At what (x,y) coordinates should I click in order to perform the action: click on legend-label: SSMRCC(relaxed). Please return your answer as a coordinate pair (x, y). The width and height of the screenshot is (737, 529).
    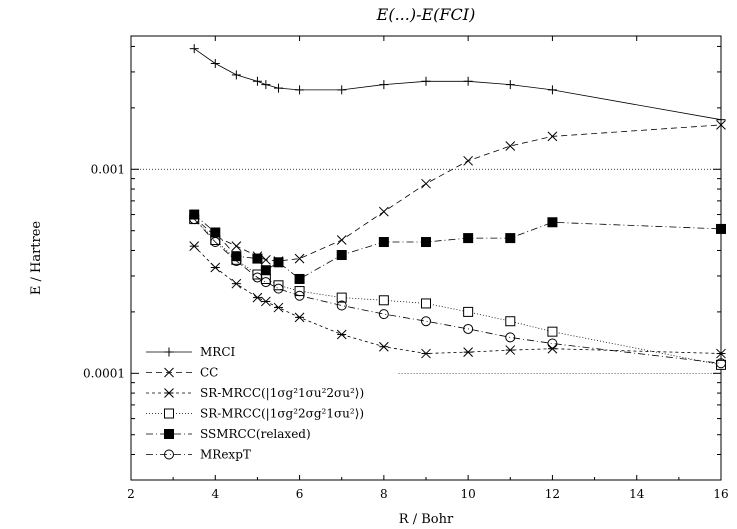
    Looking at the image, I should click on (255, 434).